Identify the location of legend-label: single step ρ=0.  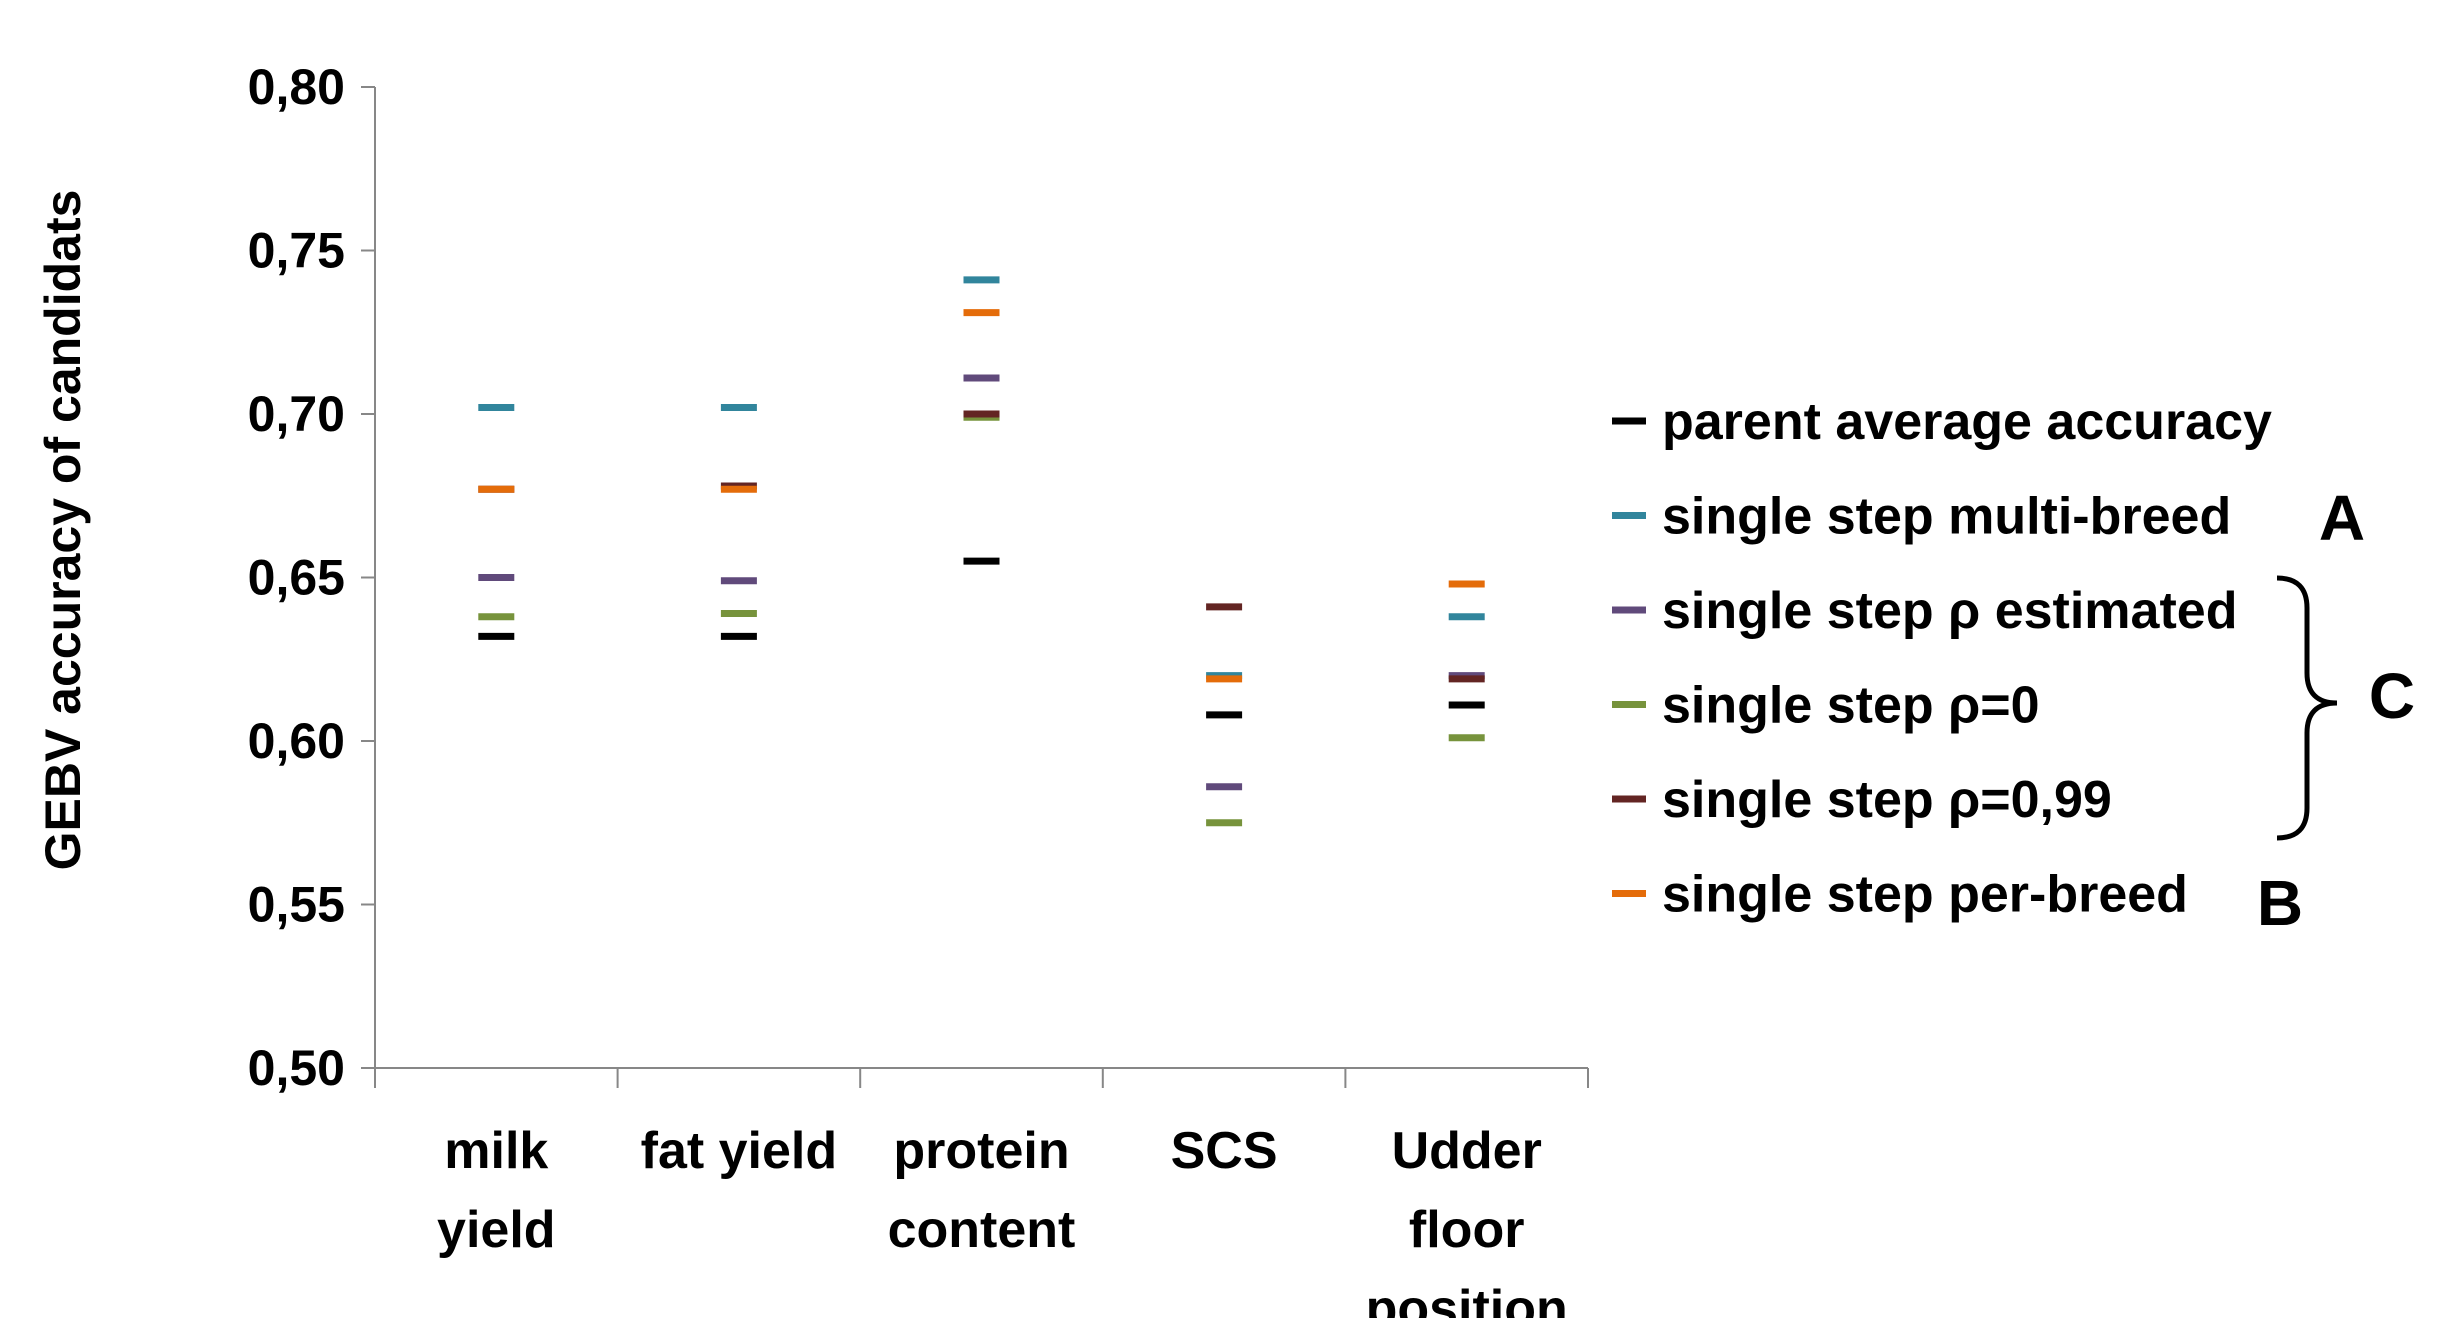
(1851, 706).